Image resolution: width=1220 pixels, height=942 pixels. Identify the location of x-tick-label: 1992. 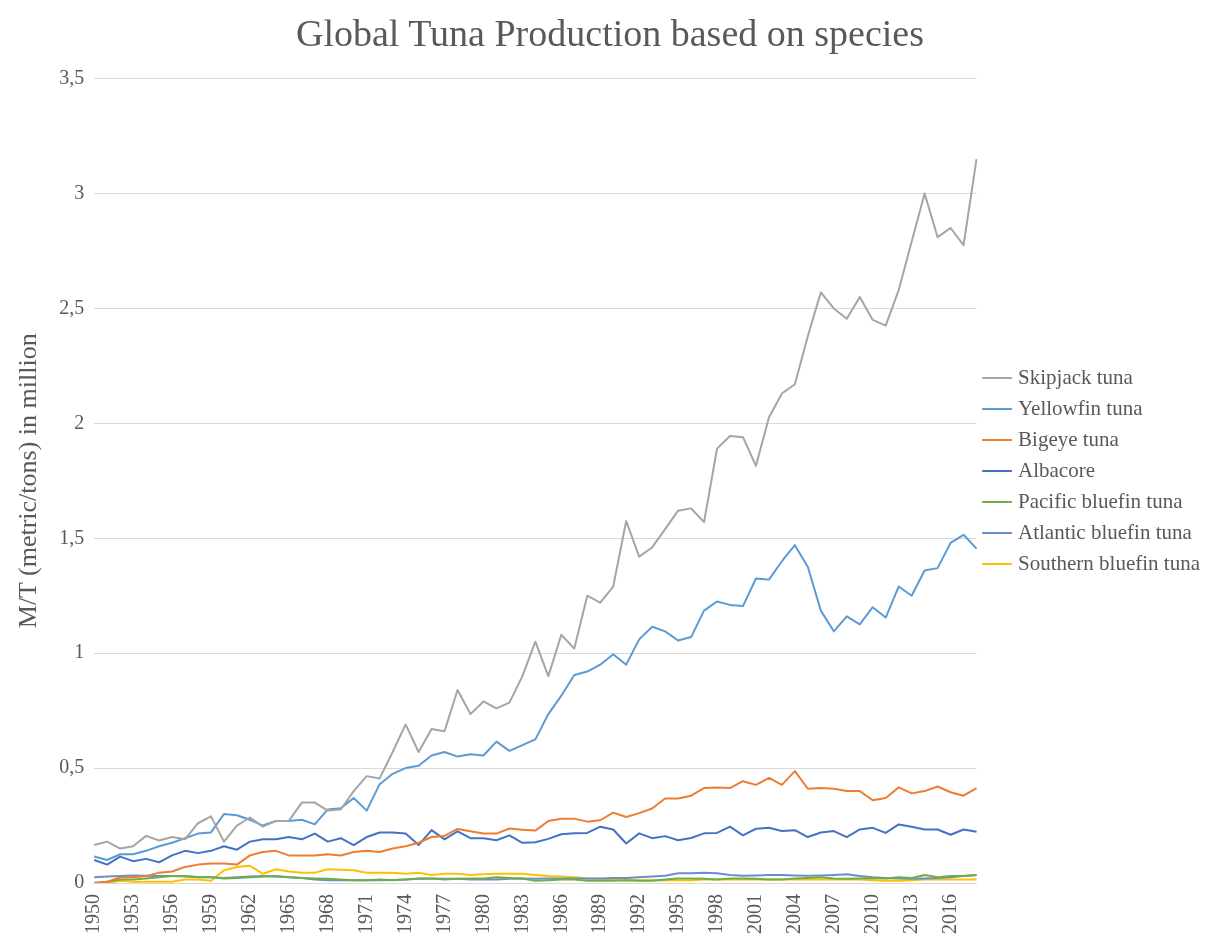
(637, 914).